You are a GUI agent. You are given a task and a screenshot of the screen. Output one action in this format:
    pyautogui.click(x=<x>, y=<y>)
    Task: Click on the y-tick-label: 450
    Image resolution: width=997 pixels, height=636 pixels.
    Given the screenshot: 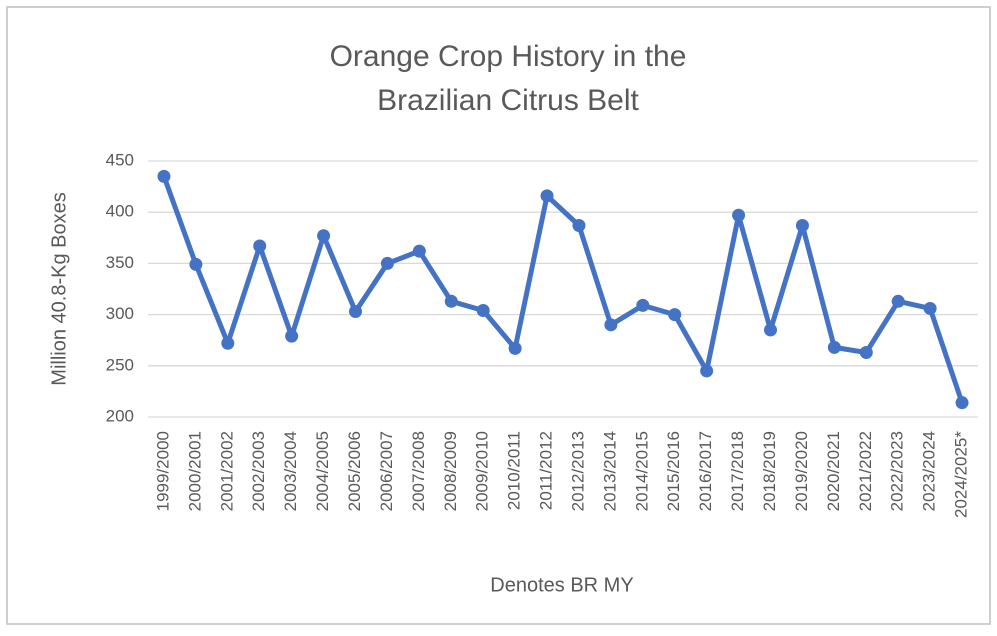 What is the action you would take?
    pyautogui.click(x=120, y=159)
    